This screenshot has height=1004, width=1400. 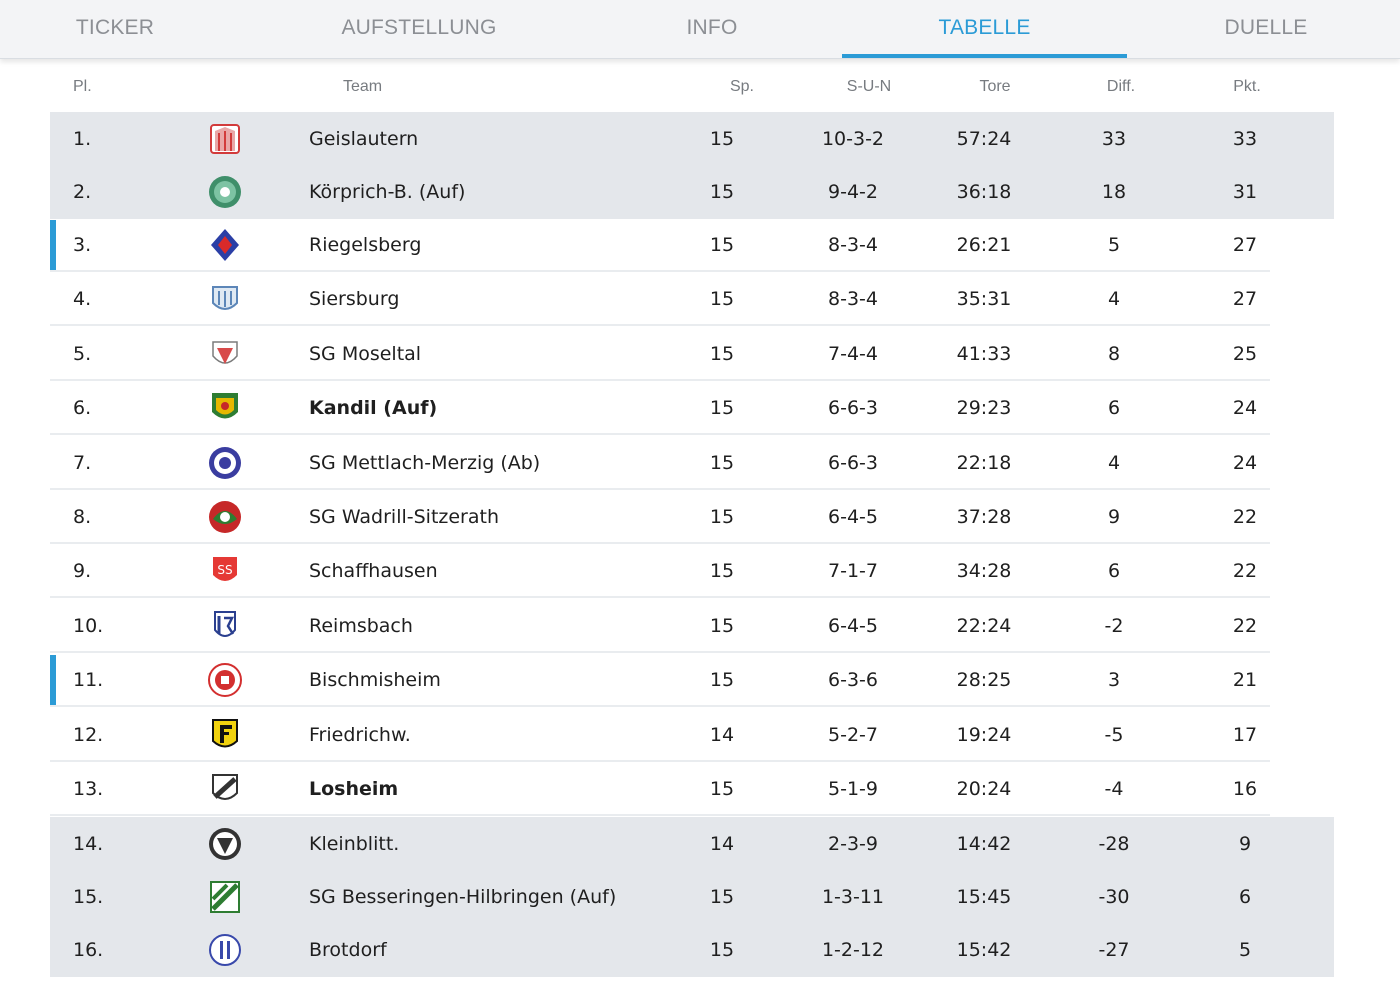 I want to click on team-name: Kleinblitt., so click(x=354, y=844).